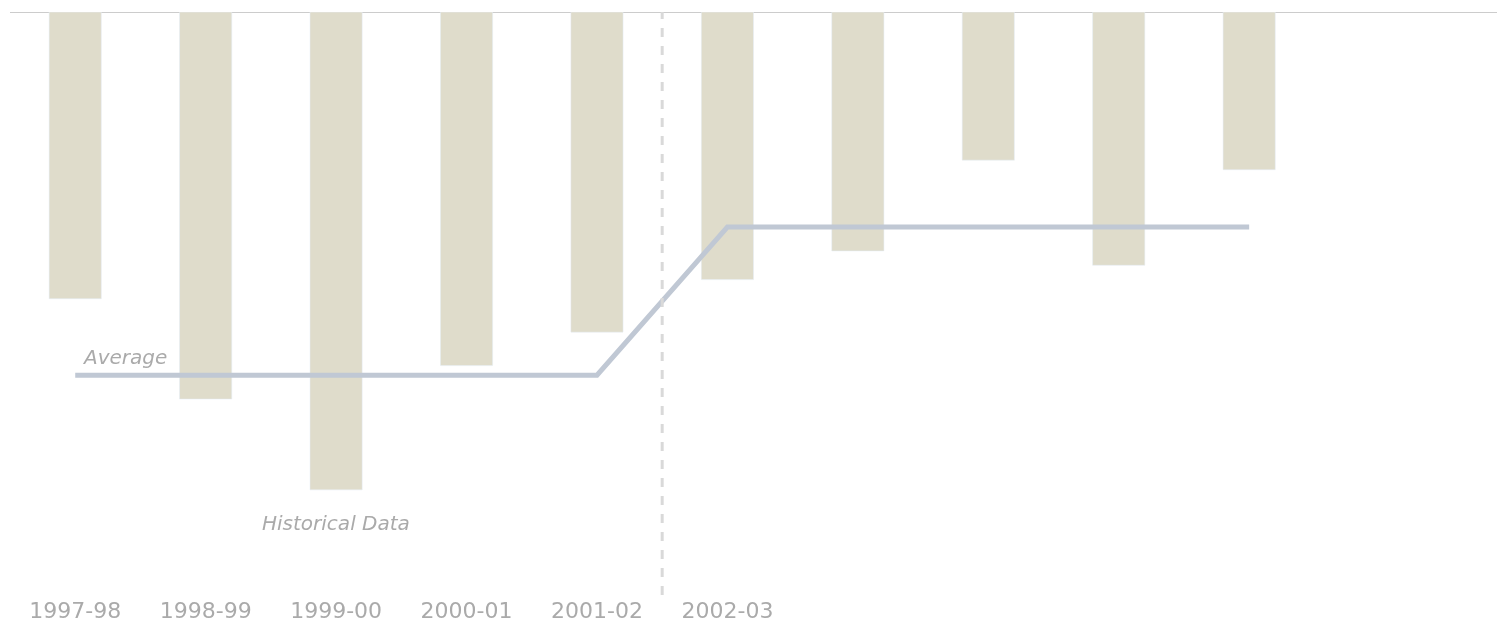  Describe the element at coordinates (205, 610) in the screenshot. I see `x-tick-label: 1998-99` at that location.